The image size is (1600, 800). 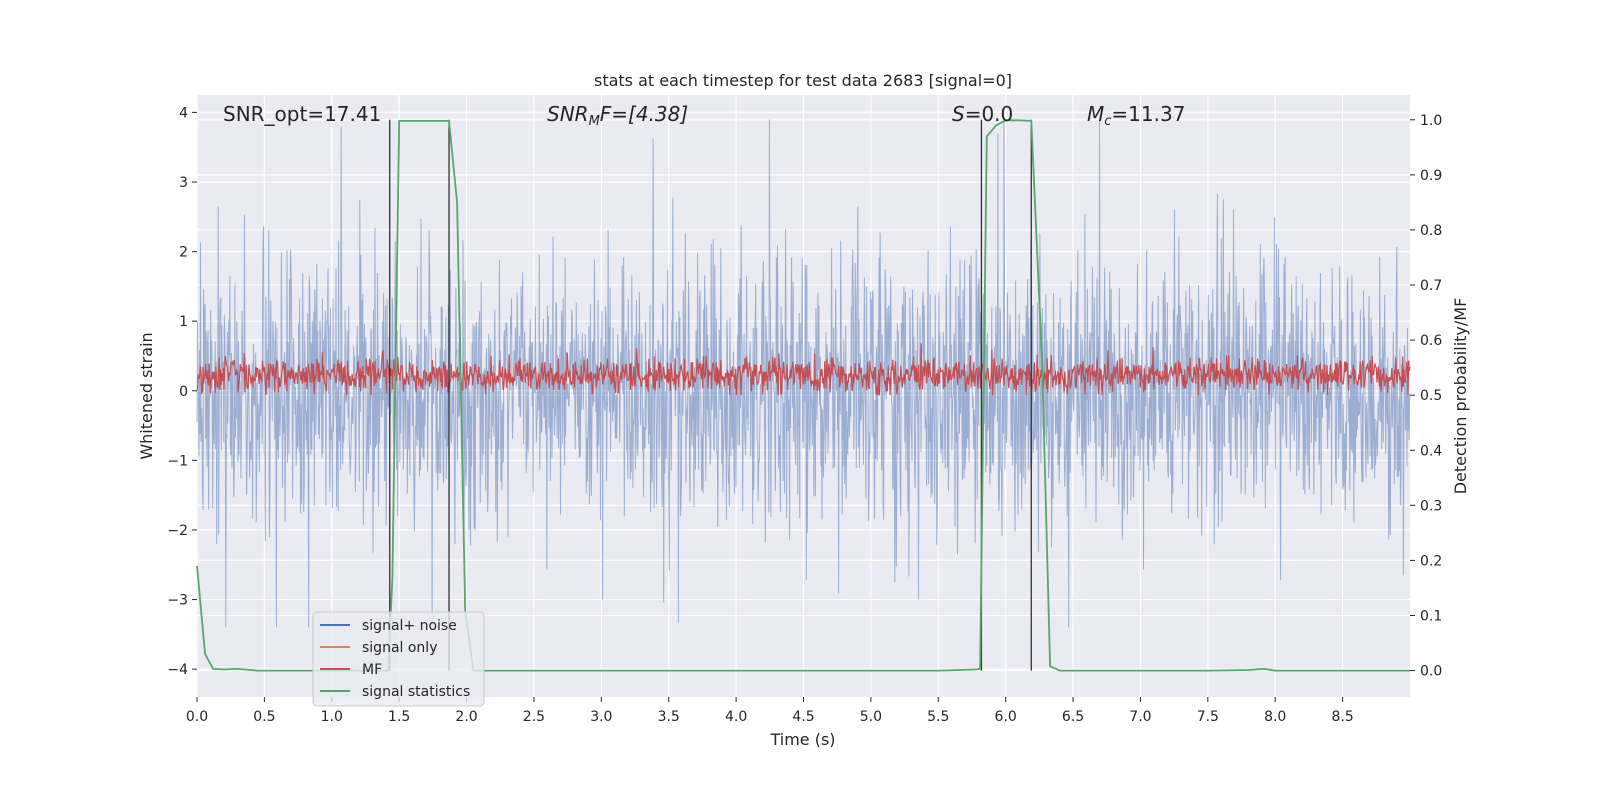 I want to click on y-right-tick-label: 0.2, so click(x=1431, y=561).